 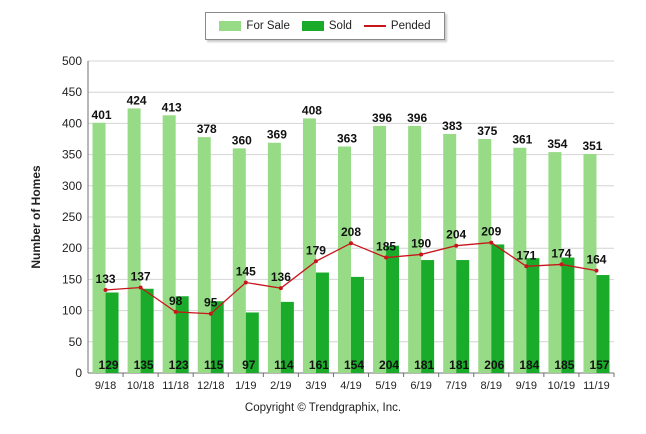 What do you see at coordinates (105, 386) in the screenshot?
I see `x-tick-label: 9/18` at bounding box center [105, 386].